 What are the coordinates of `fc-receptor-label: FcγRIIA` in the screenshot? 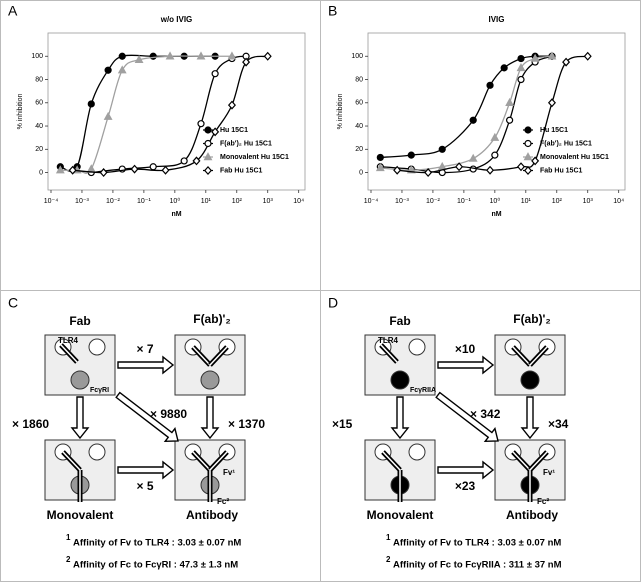 It's located at (423, 390).